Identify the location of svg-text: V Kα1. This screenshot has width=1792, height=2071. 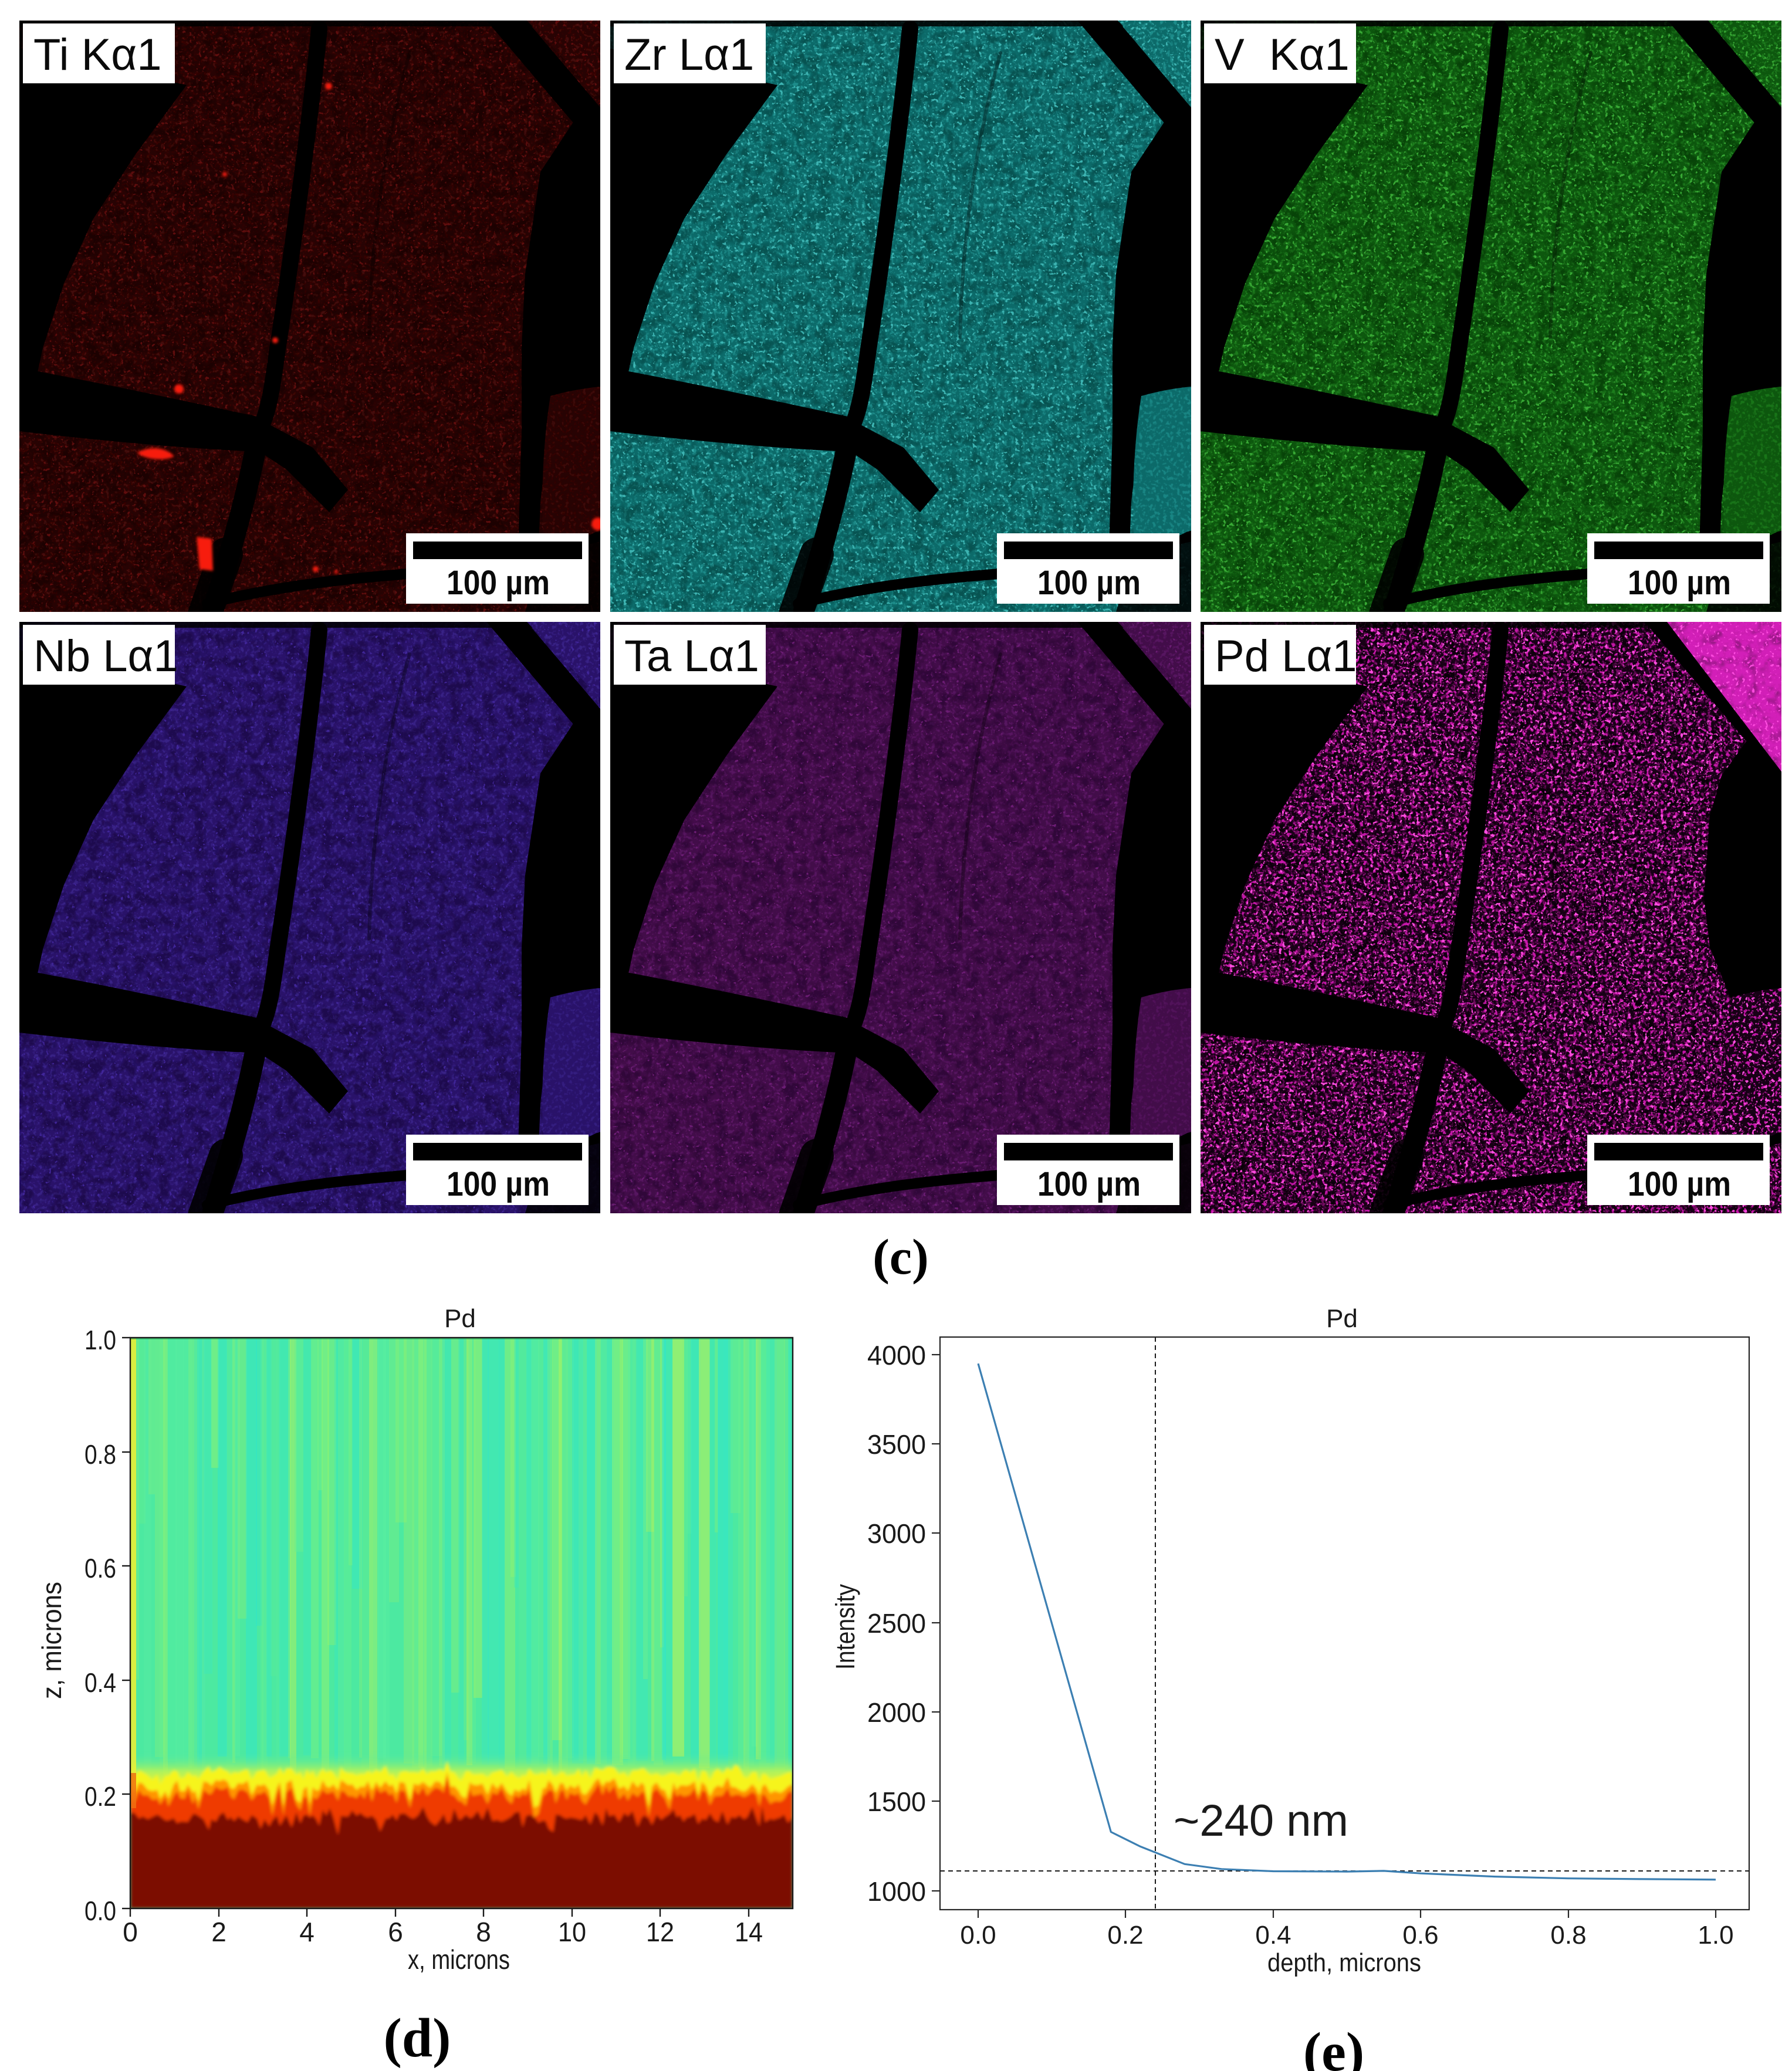
(1282, 55).